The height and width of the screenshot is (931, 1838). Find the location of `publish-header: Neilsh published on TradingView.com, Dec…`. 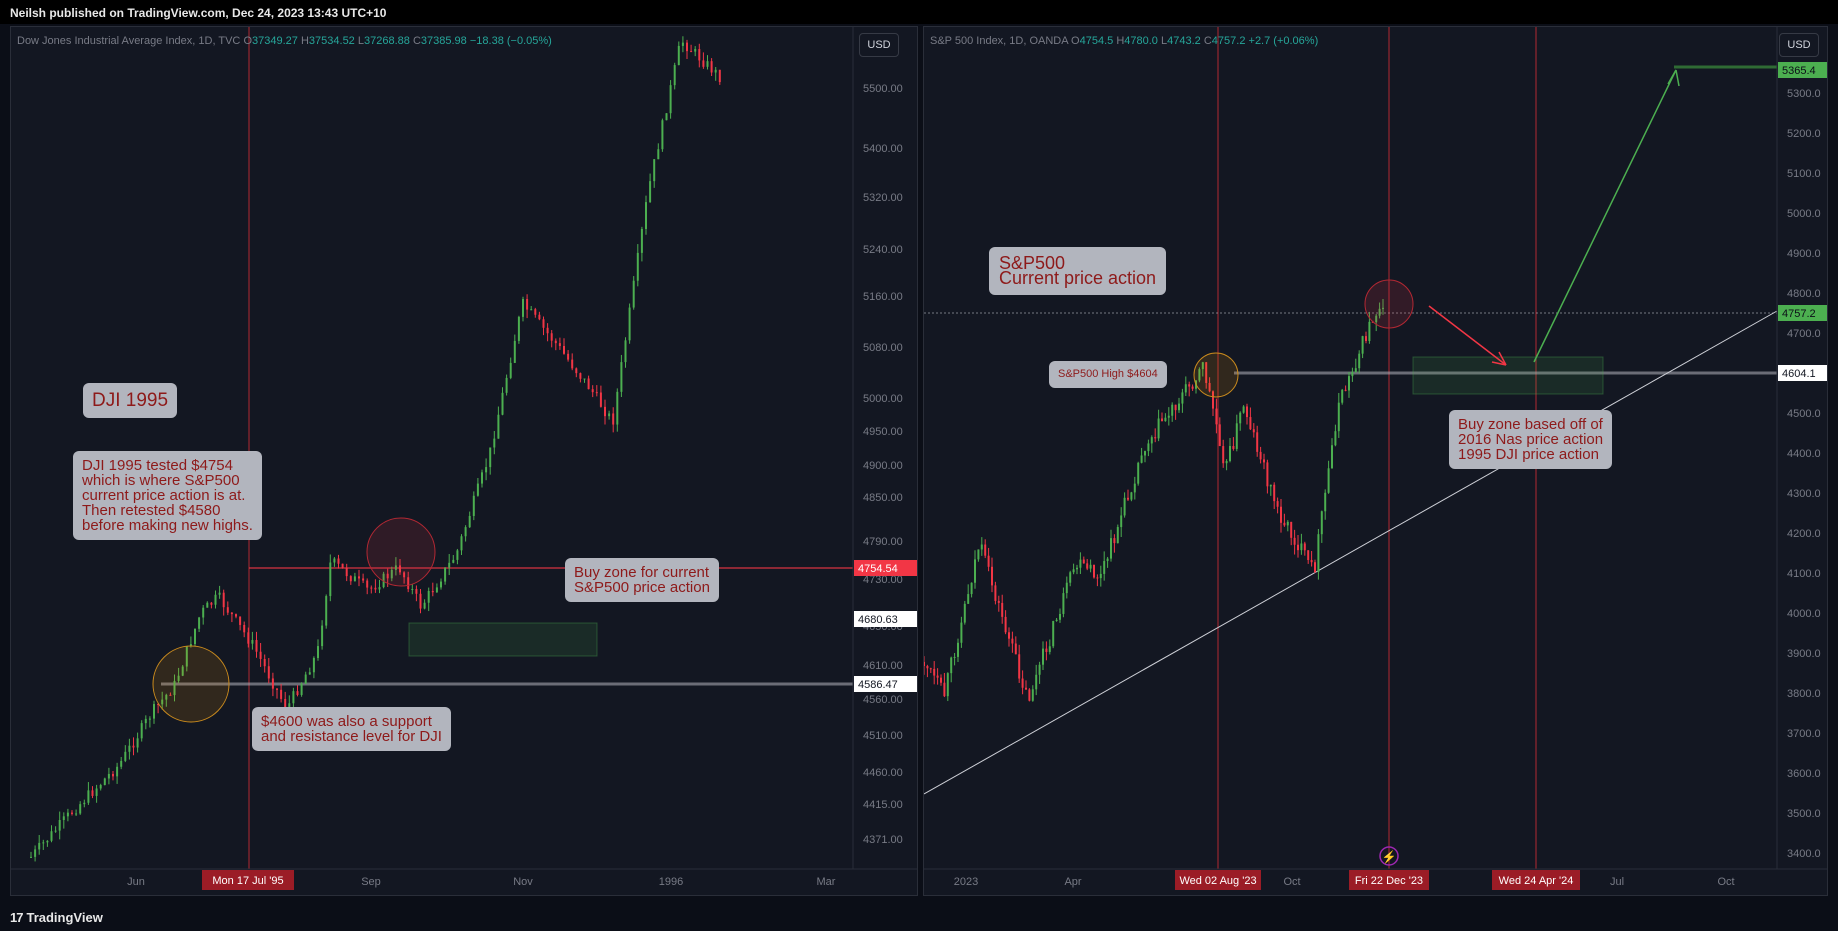

publish-header: Neilsh published on TradingView.com, Dec… is located at coordinates (919, 12).